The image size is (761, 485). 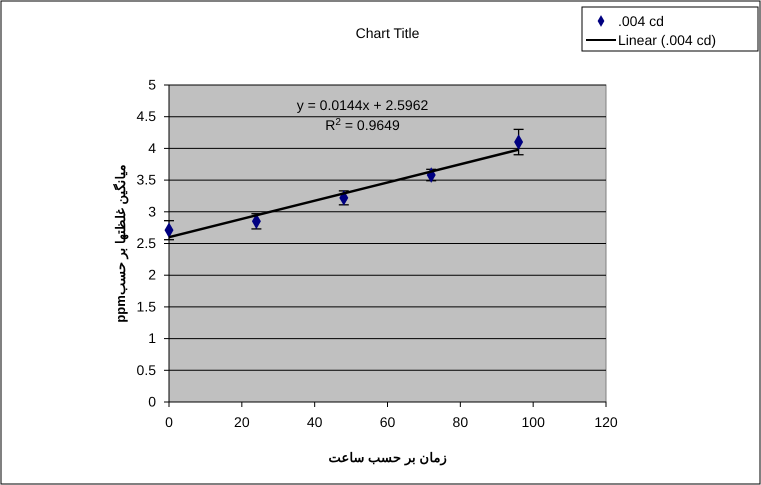 I want to click on annotation: y = 0.0144x + 2.5962, so click(x=362, y=105).